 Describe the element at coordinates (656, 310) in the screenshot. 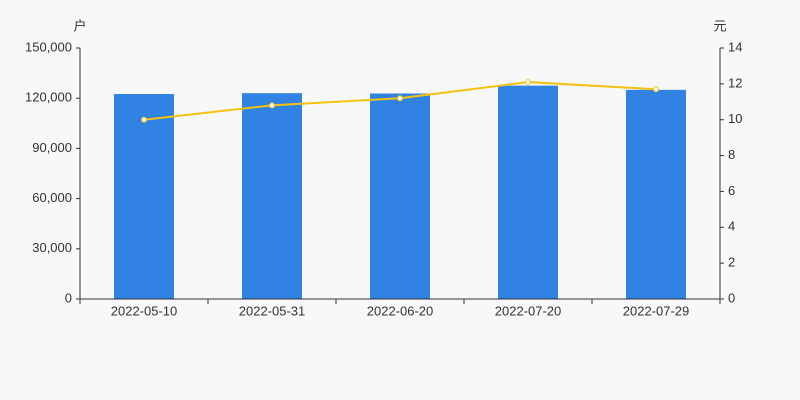

I see `x-tick-label: 2022-07-29` at that location.